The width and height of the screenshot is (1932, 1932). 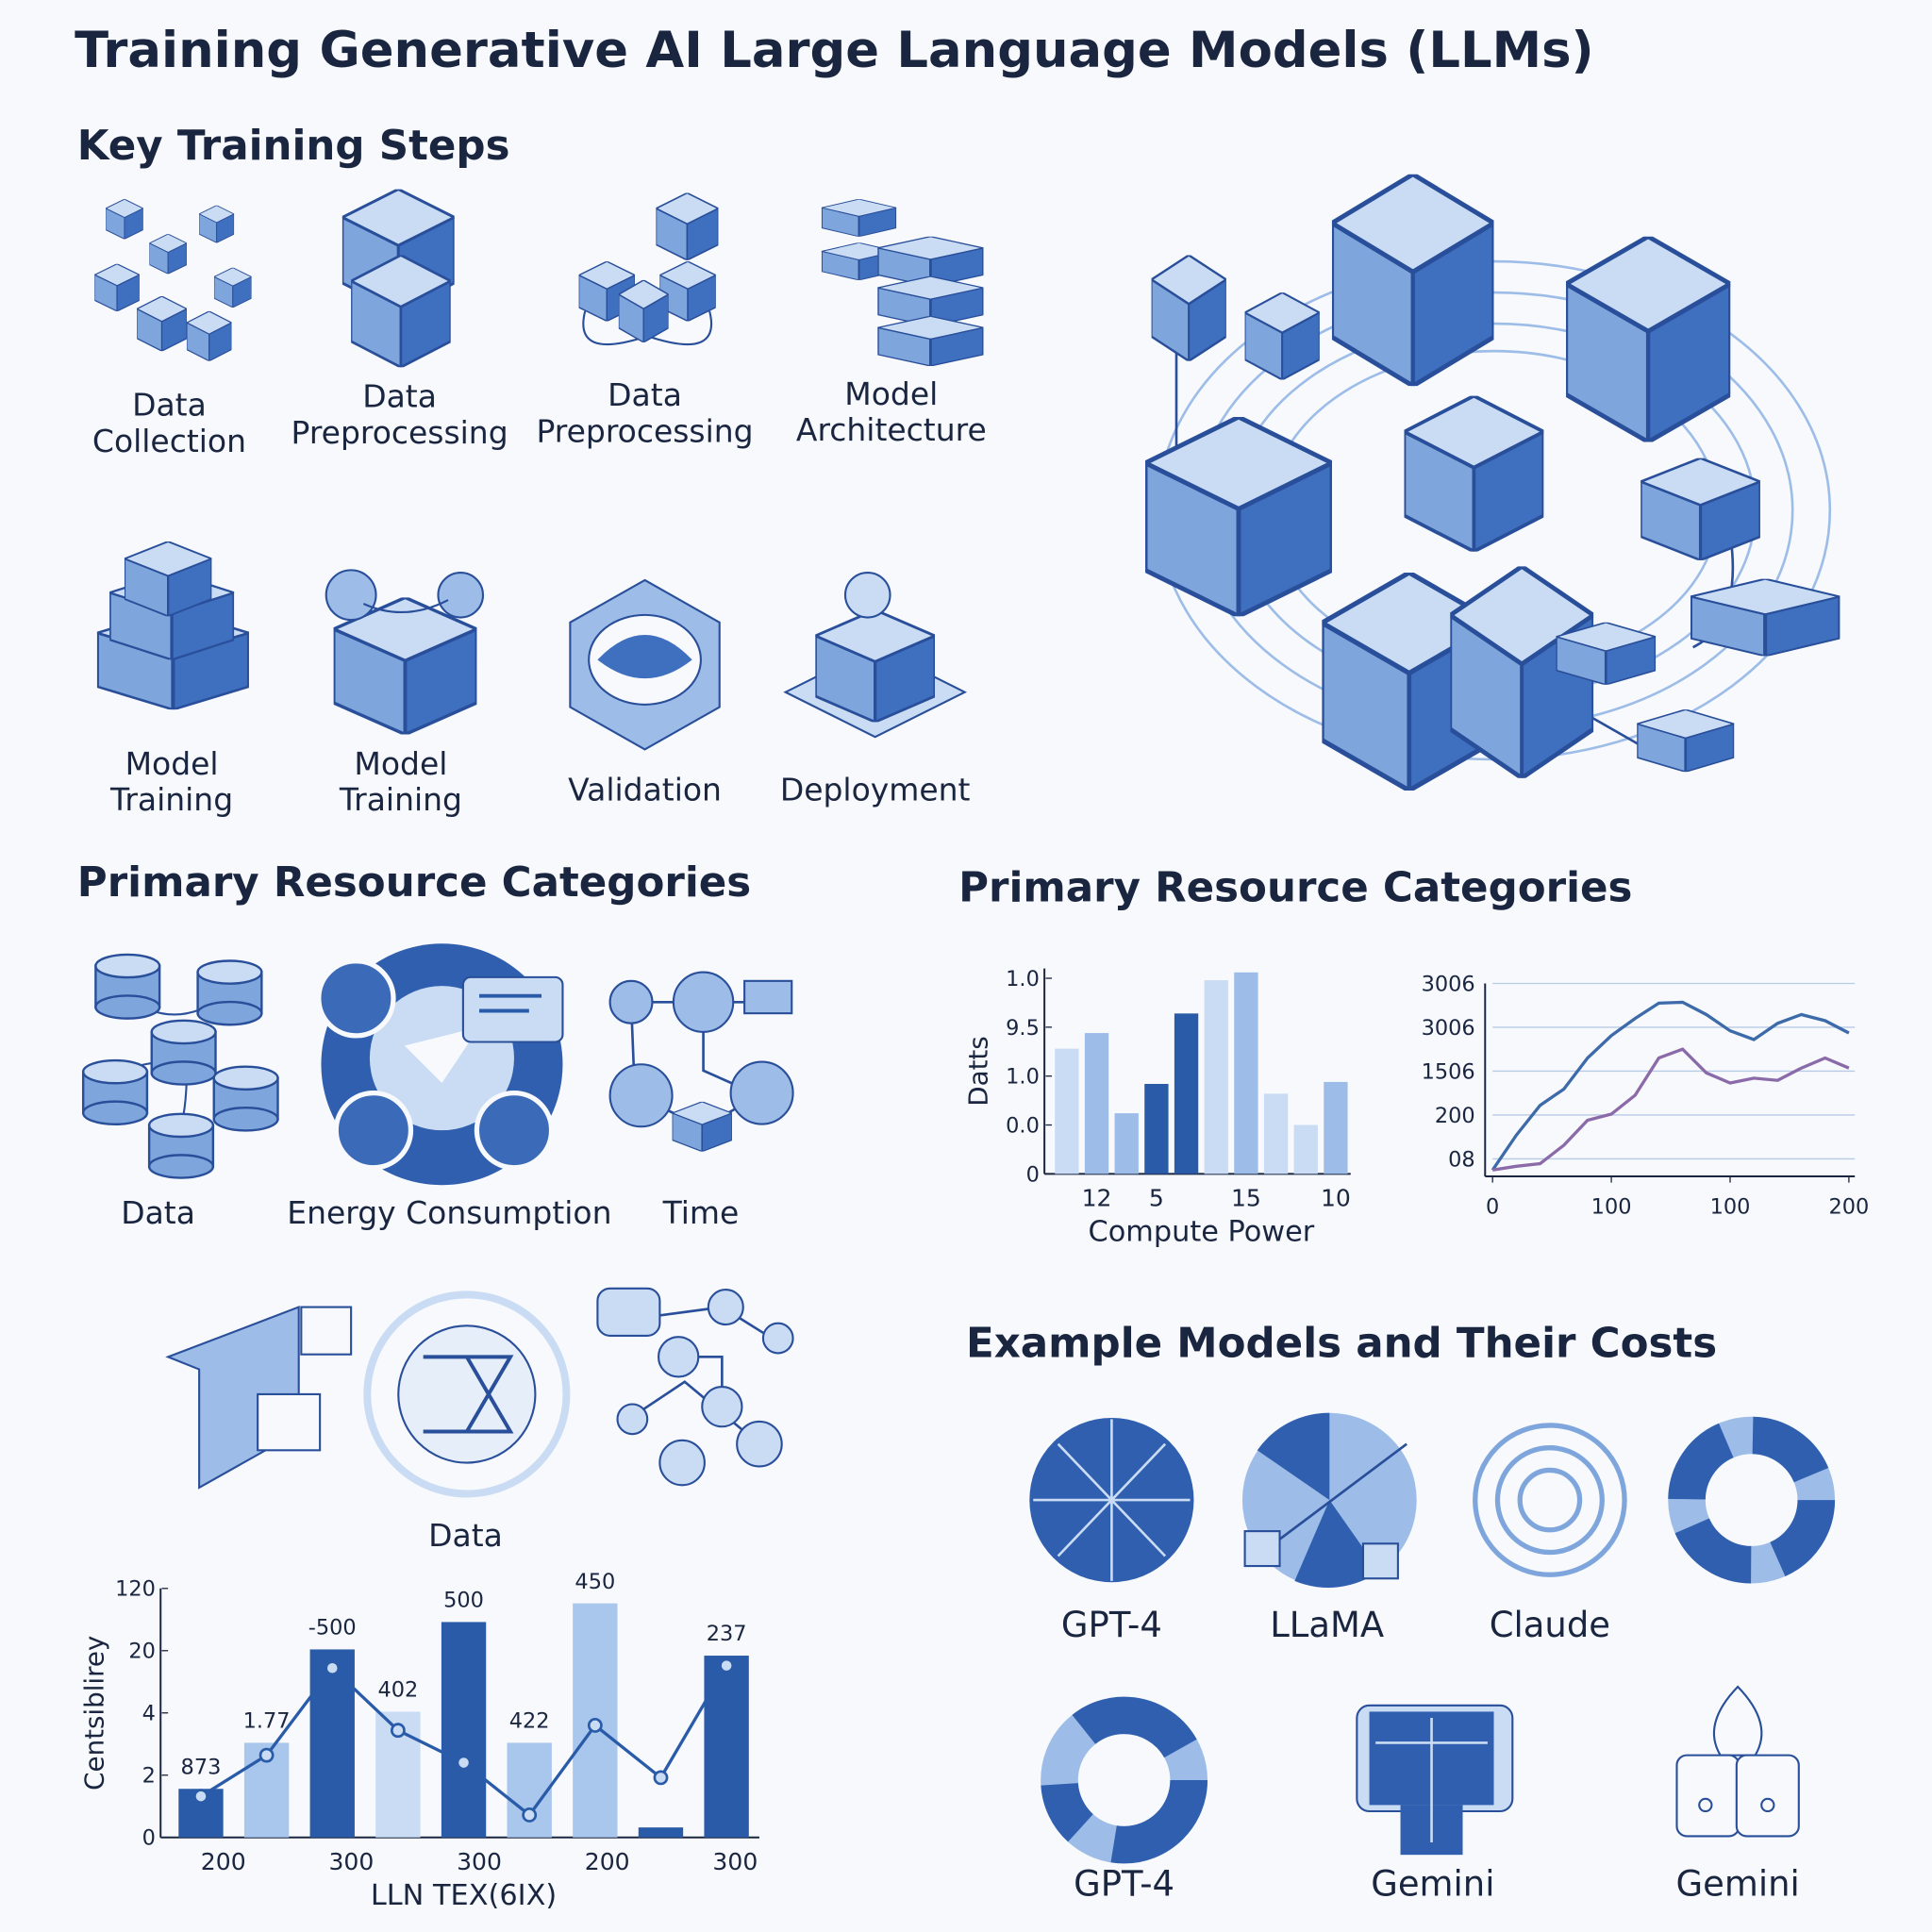 What do you see at coordinates (1449, 1071) in the screenshot?
I see `y-tick-label: 1506` at bounding box center [1449, 1071].